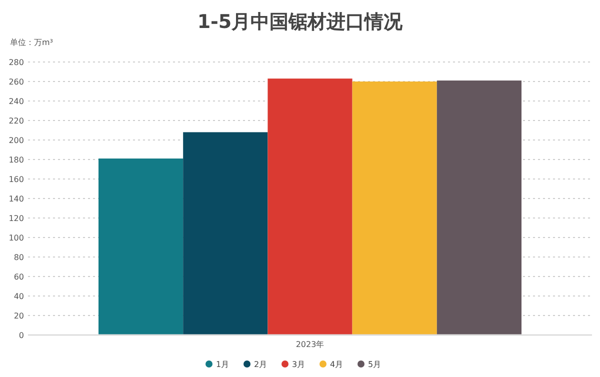 The image size is (600, 377). Describe the element at coordinates (19, 277) in the screenshot. I see `y-tick-label: 60` at that location.